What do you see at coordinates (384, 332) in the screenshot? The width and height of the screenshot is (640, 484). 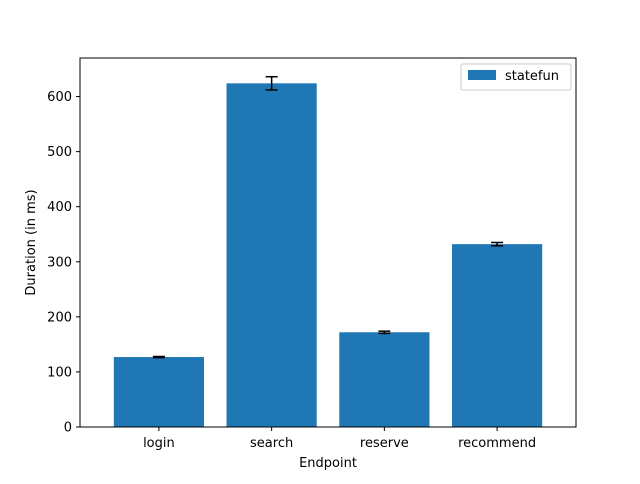 I see `error-bar-reserve` at bounding box center [384, 332].